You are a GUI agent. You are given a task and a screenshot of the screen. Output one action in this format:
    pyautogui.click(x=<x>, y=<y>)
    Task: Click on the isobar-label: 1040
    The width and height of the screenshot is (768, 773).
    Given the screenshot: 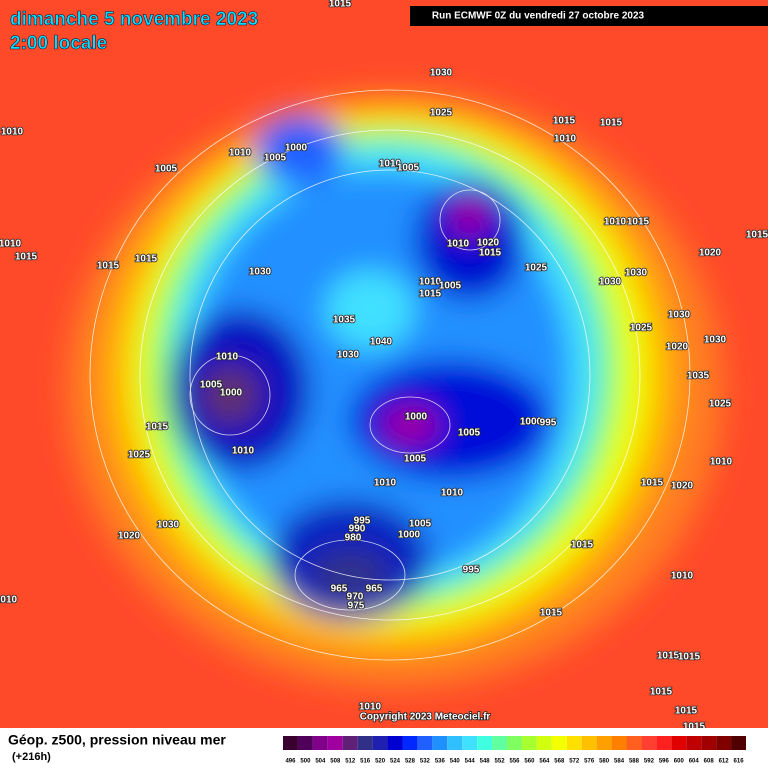 What is the action you would take?
    pyautogui.click(x=381, y=342)
    